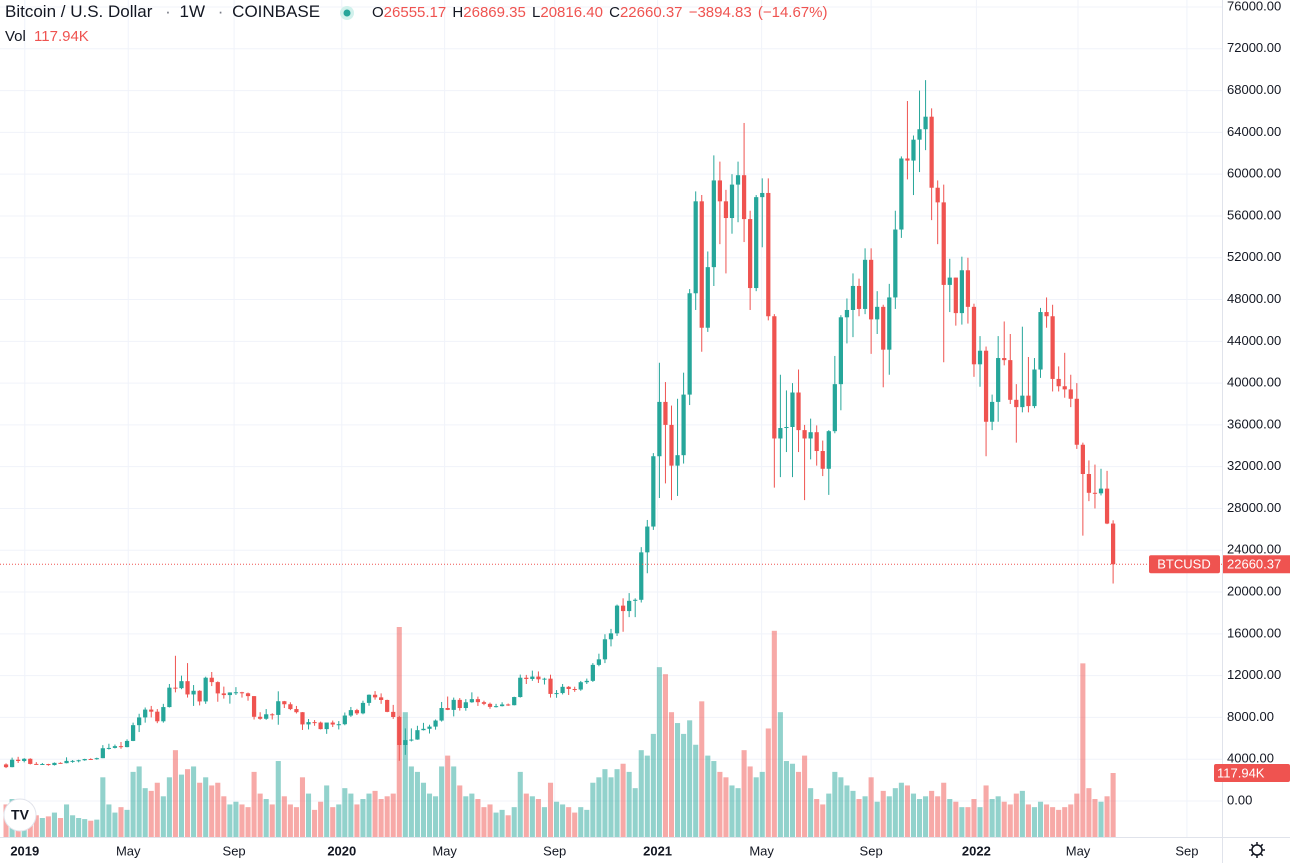  What do you see at coordinates (571, 12) in the screenshot?
I see `low-value: 20816.40` at bounding box center [571, 12].